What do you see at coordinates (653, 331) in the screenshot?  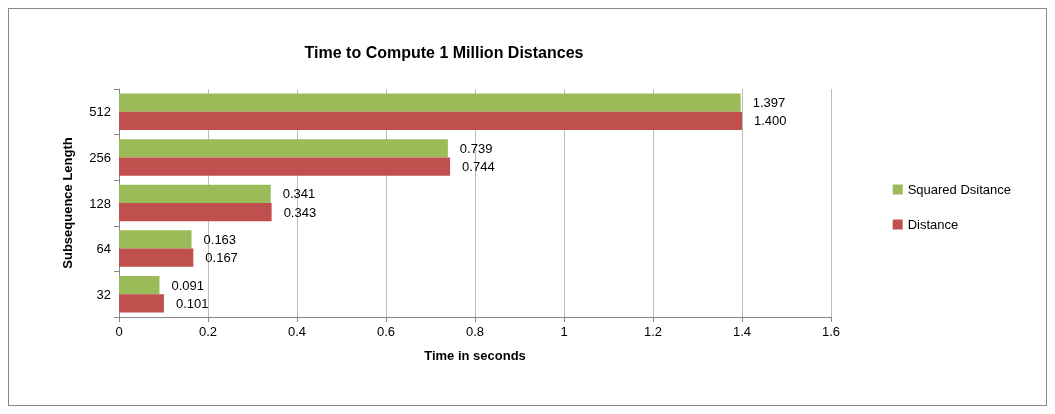 I see `x-tick-label: 1.2` at bounding box center [653, 331].